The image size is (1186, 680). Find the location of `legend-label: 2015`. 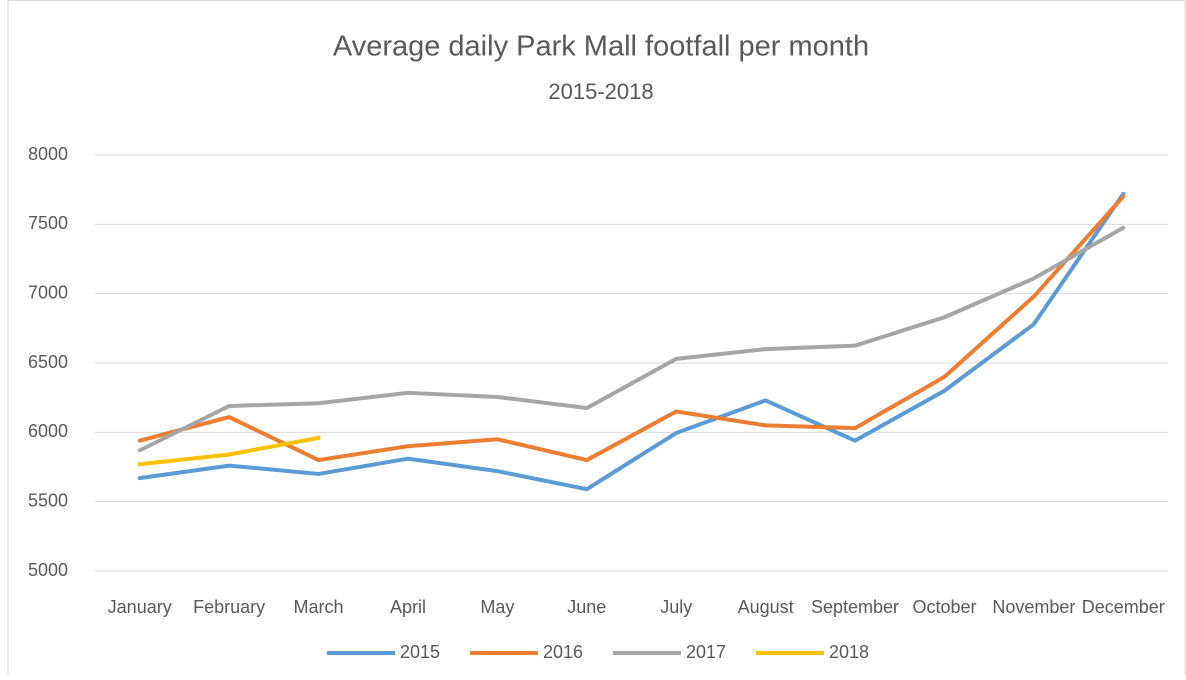

legend-label: 2015 is located at coordinates (420, 652).